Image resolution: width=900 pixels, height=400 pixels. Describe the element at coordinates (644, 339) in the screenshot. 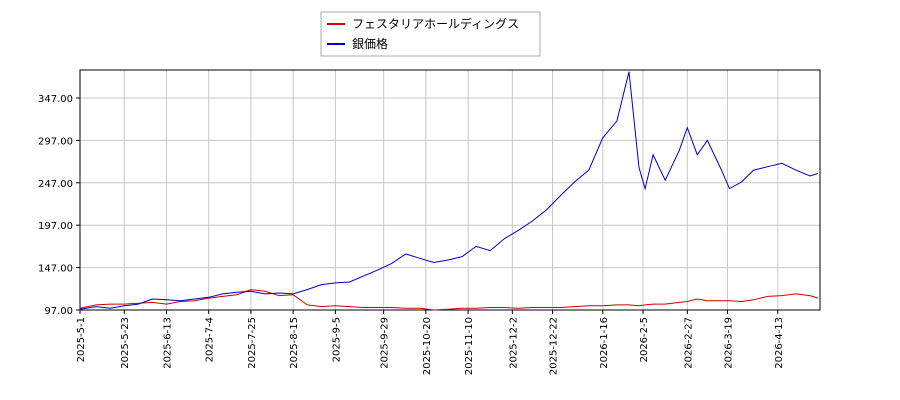

I see `x-tick-label: 2026-2-5` at that location.